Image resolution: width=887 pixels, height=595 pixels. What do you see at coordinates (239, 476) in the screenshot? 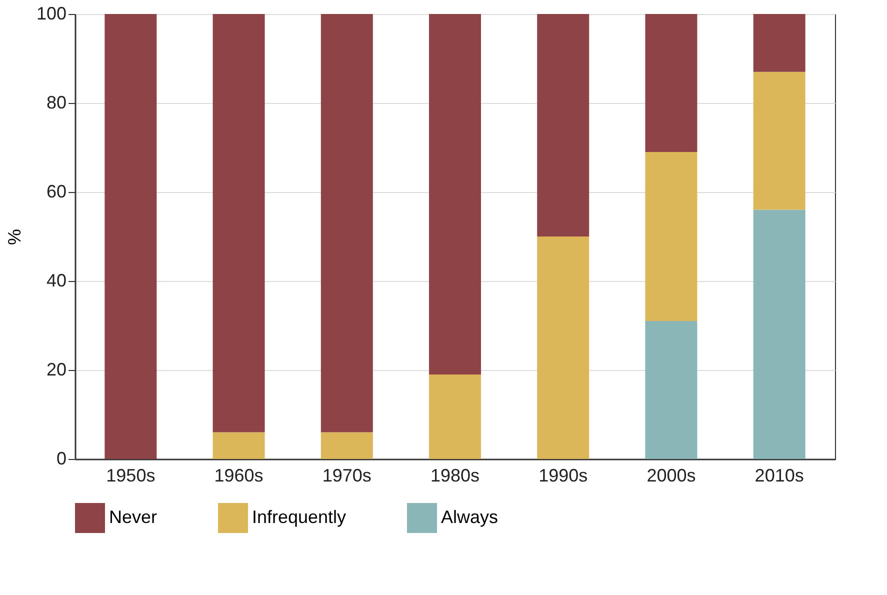
I see `x-tick-label: 1960s` at bounding box center [239, 476].